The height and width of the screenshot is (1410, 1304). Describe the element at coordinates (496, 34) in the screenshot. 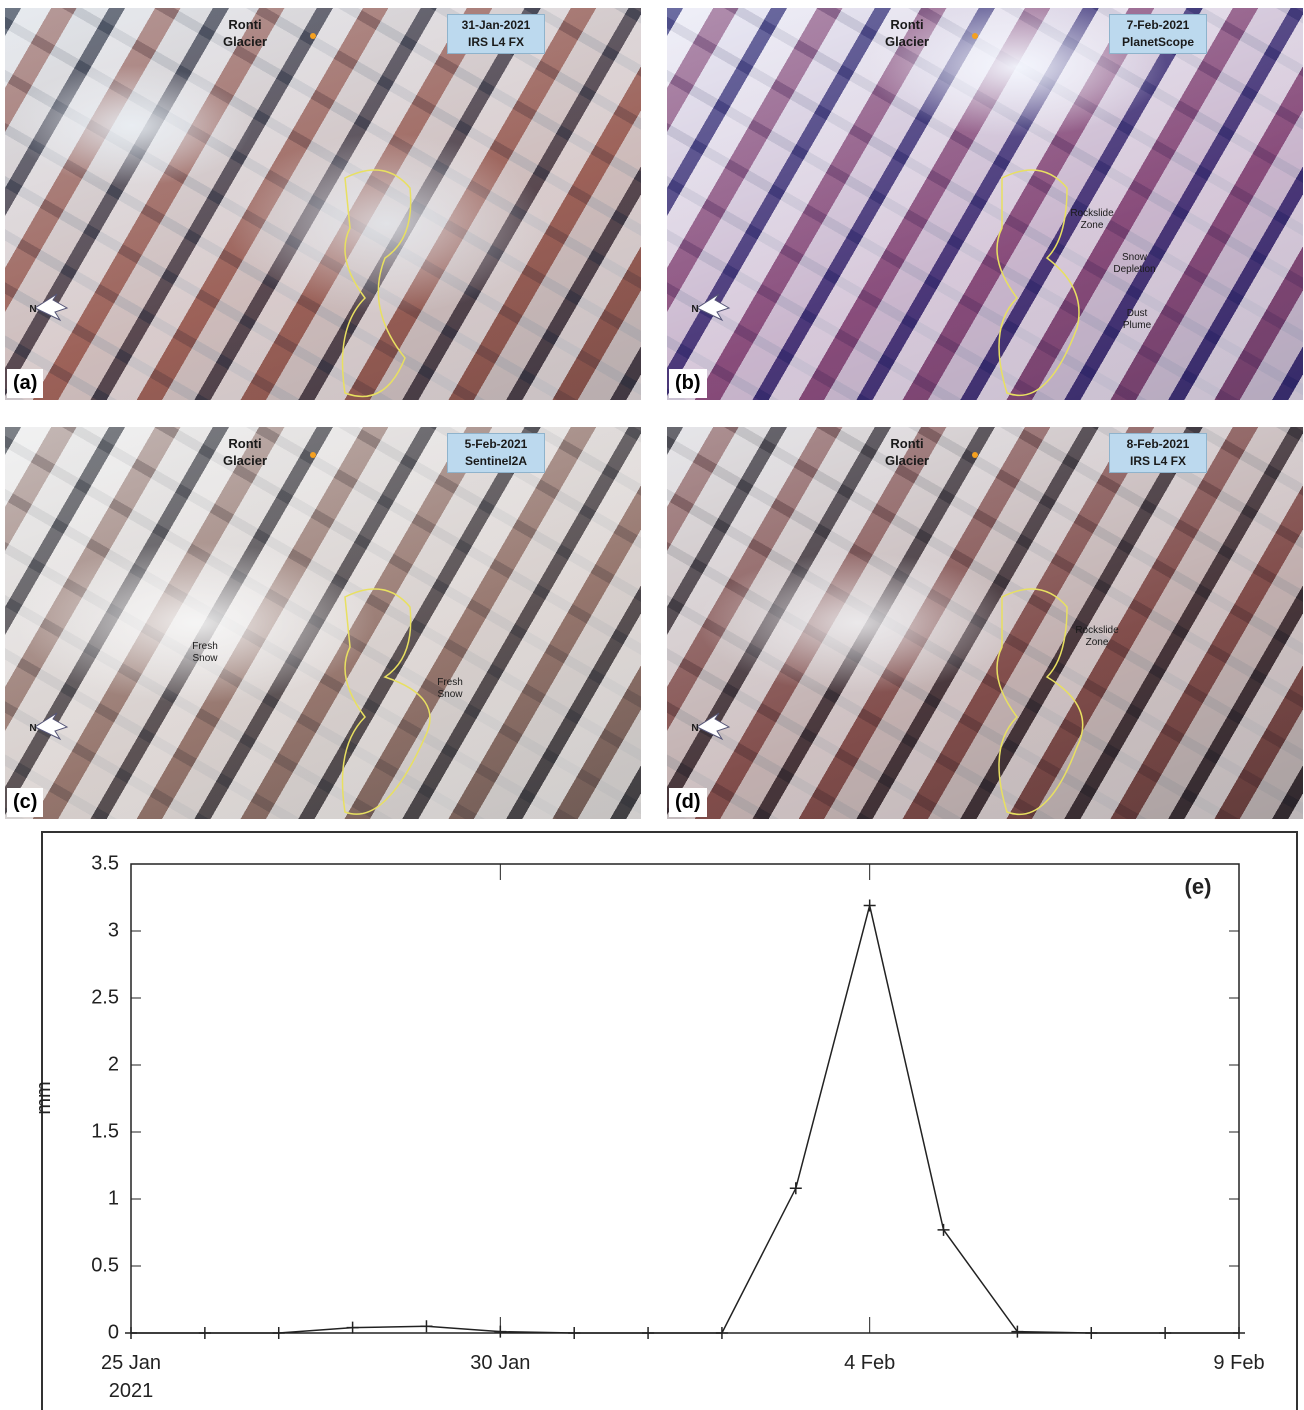

I see `info-box: 31-Jan-2021 IRS L4 FX` at that location.